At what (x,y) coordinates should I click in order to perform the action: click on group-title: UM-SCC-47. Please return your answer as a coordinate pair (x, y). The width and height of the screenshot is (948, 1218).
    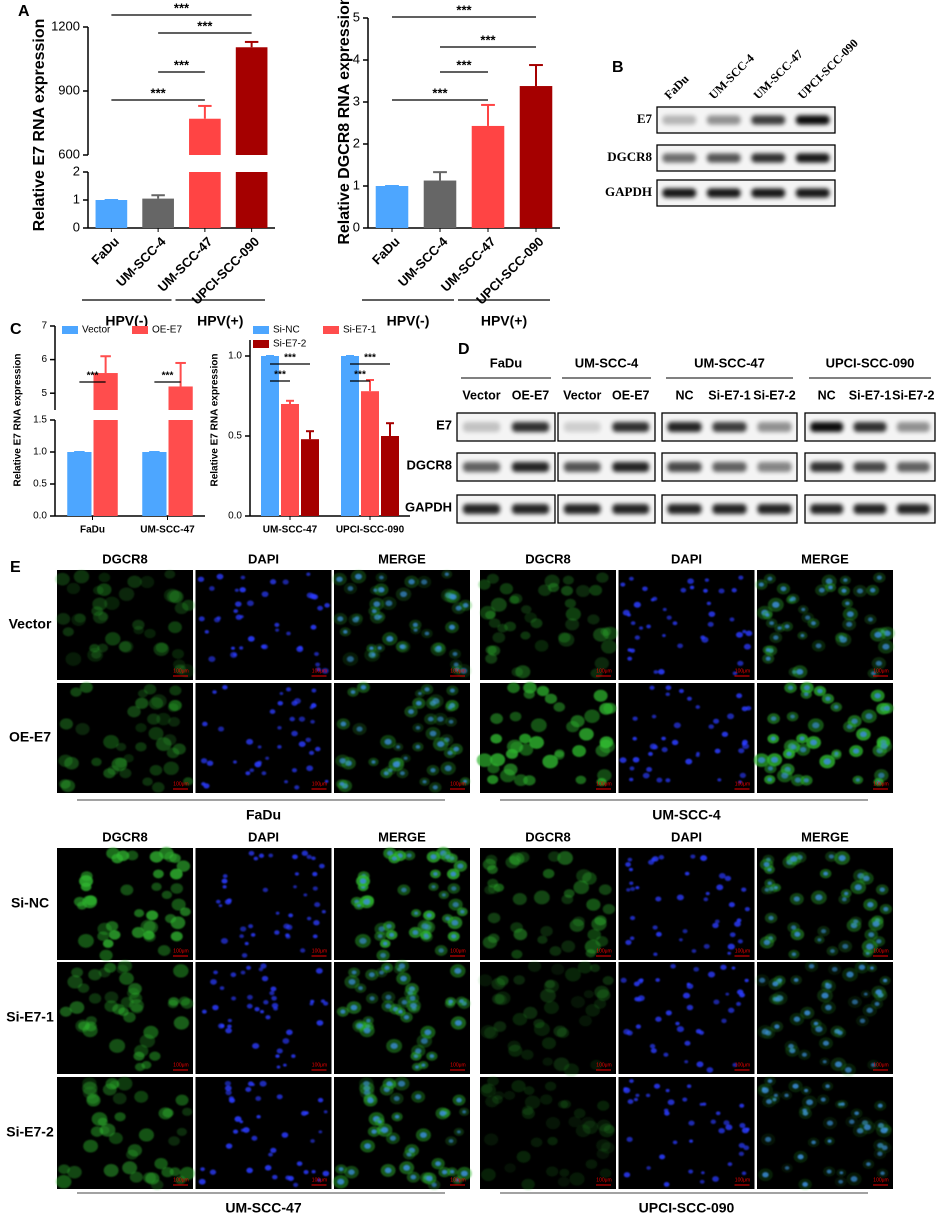
    Looking at the image, I should click on (729, 362).